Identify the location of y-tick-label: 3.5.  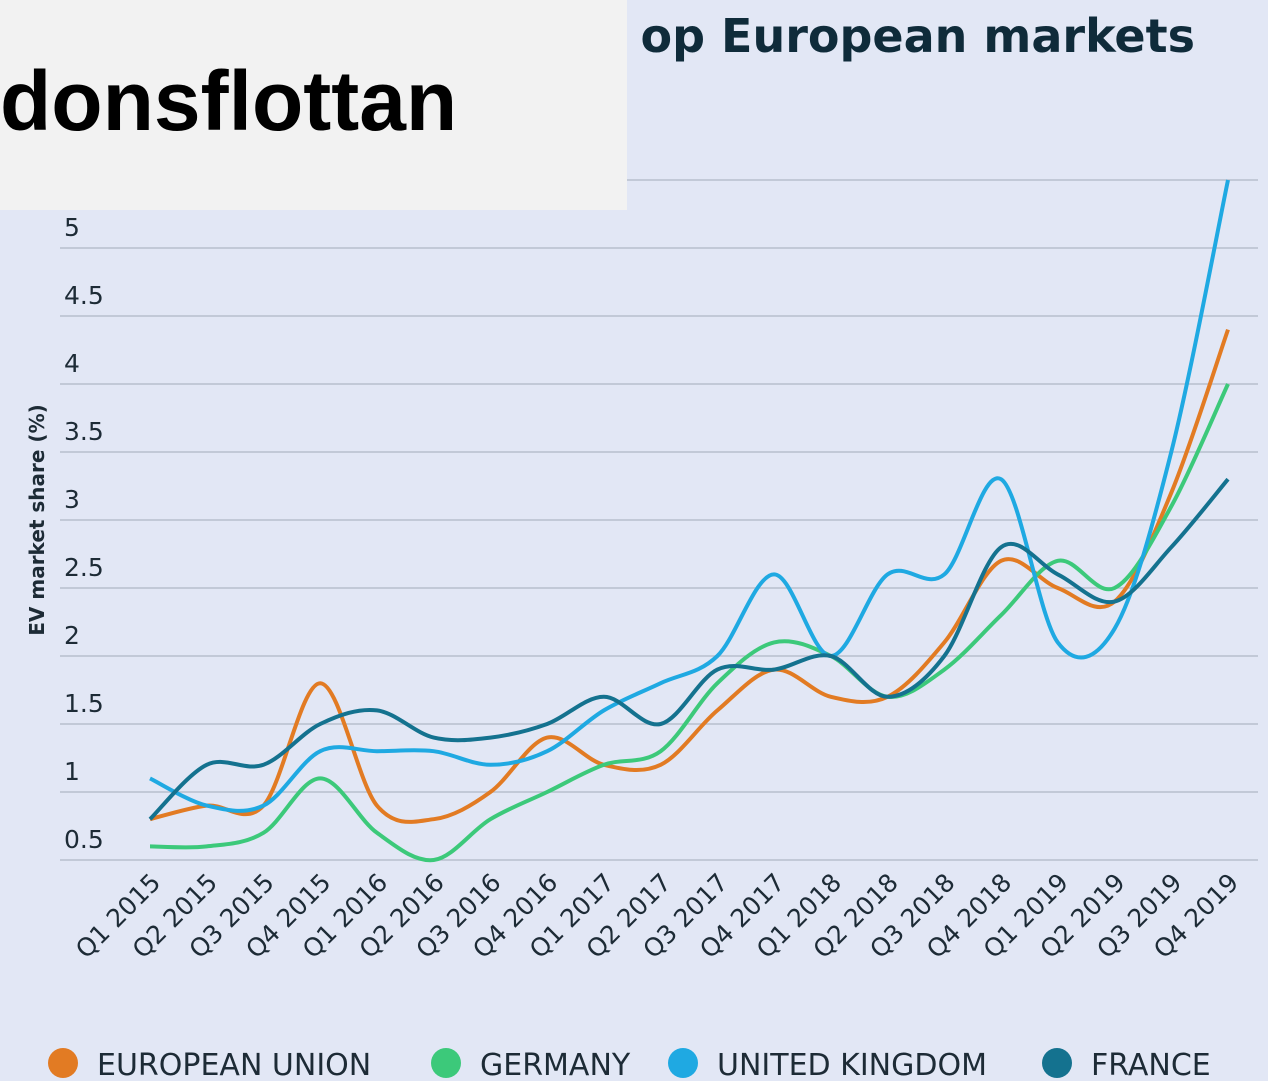
(84, 431).